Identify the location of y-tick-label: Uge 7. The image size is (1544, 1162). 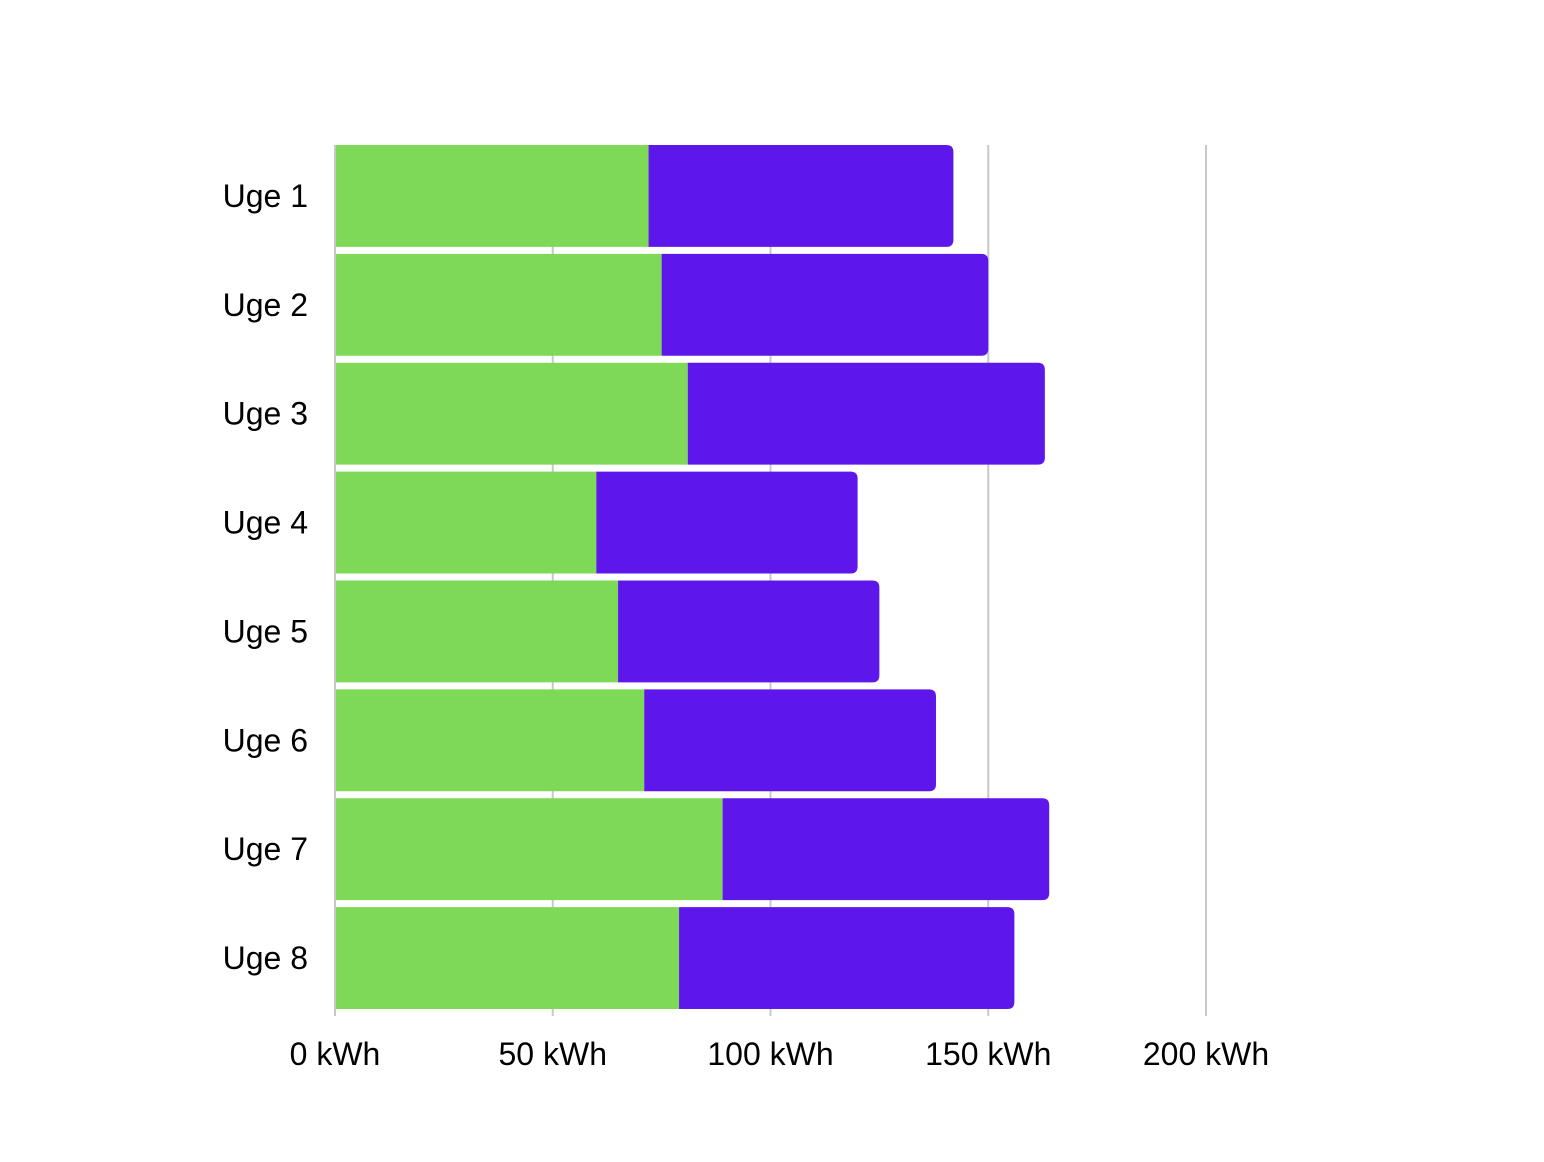
(265, 849).